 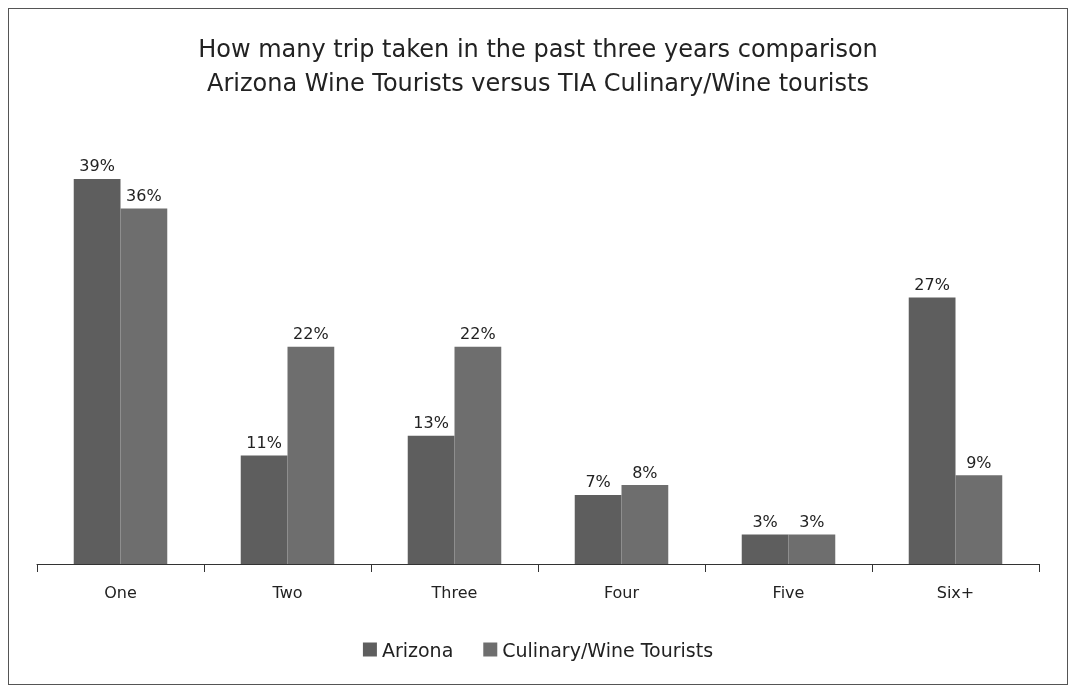 What do you see at coordinates (120, 592) in the screenshot?
I see `x-tick-label: One` at bounding box center [120, 592].